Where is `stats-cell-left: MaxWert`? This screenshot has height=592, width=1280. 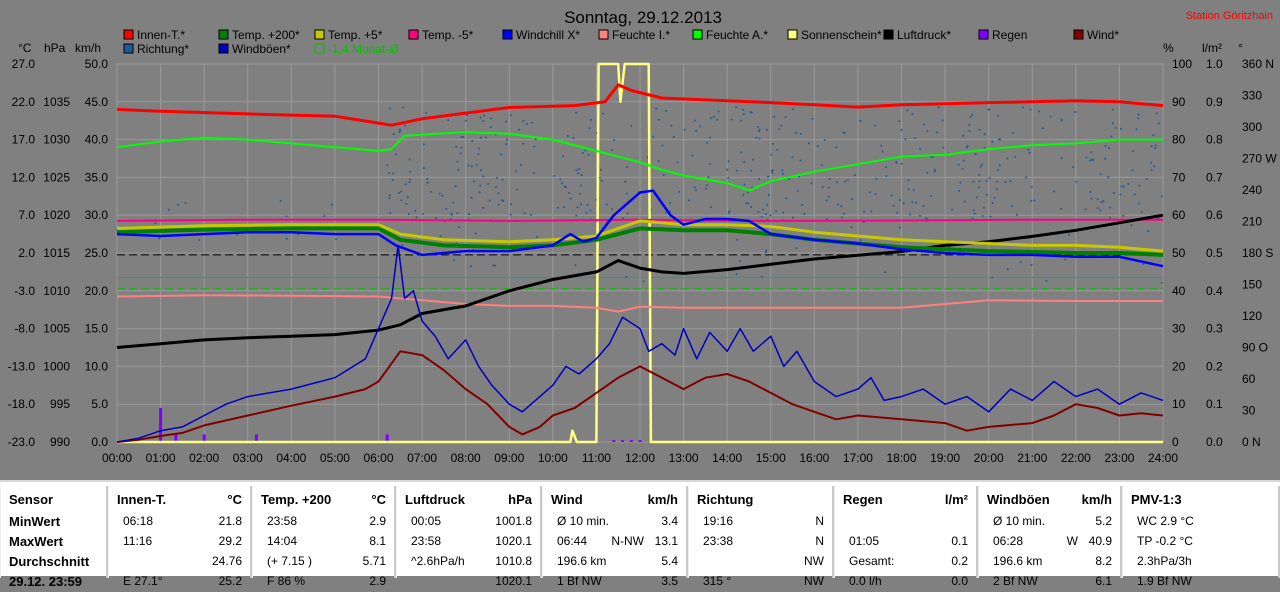
stats-cell-left: MaxWert is located at coordinates (36, 541).